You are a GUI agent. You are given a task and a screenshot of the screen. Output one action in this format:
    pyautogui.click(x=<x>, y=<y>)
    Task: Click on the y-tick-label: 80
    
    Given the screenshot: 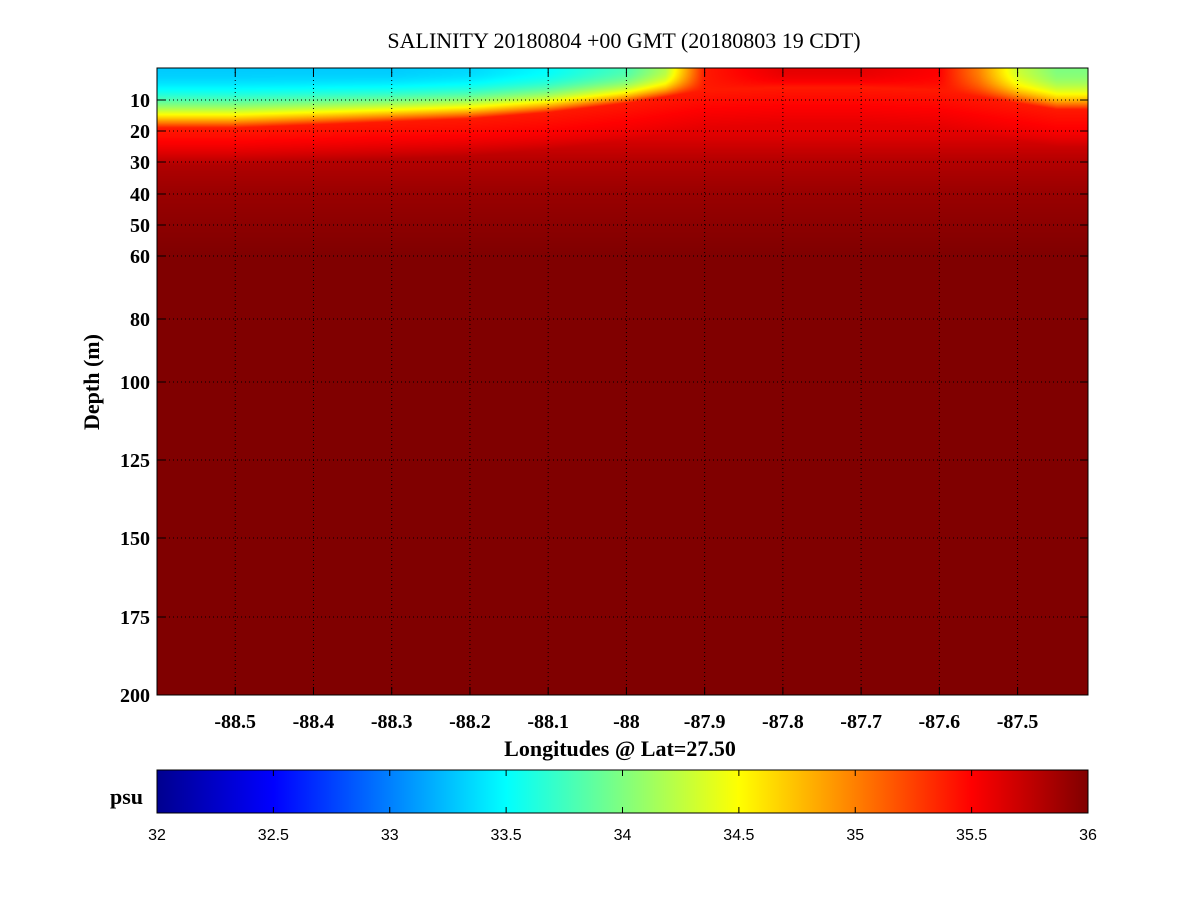 What is the action you would take?
    pyautogui.click(x=140, y=320)
    